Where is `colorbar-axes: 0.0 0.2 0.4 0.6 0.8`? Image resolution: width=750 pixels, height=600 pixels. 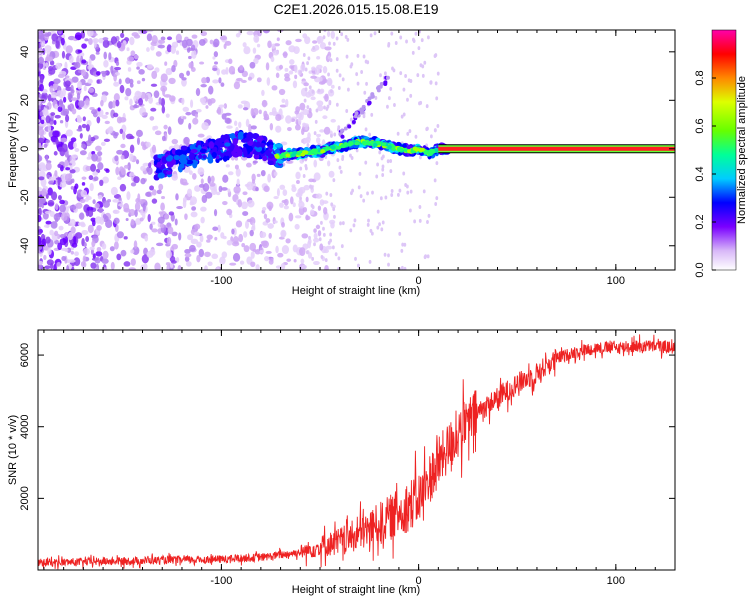 colorbar-axes: 0.0 0.2 0.4 0.6 0.8 is located at coordinates (705, 174).